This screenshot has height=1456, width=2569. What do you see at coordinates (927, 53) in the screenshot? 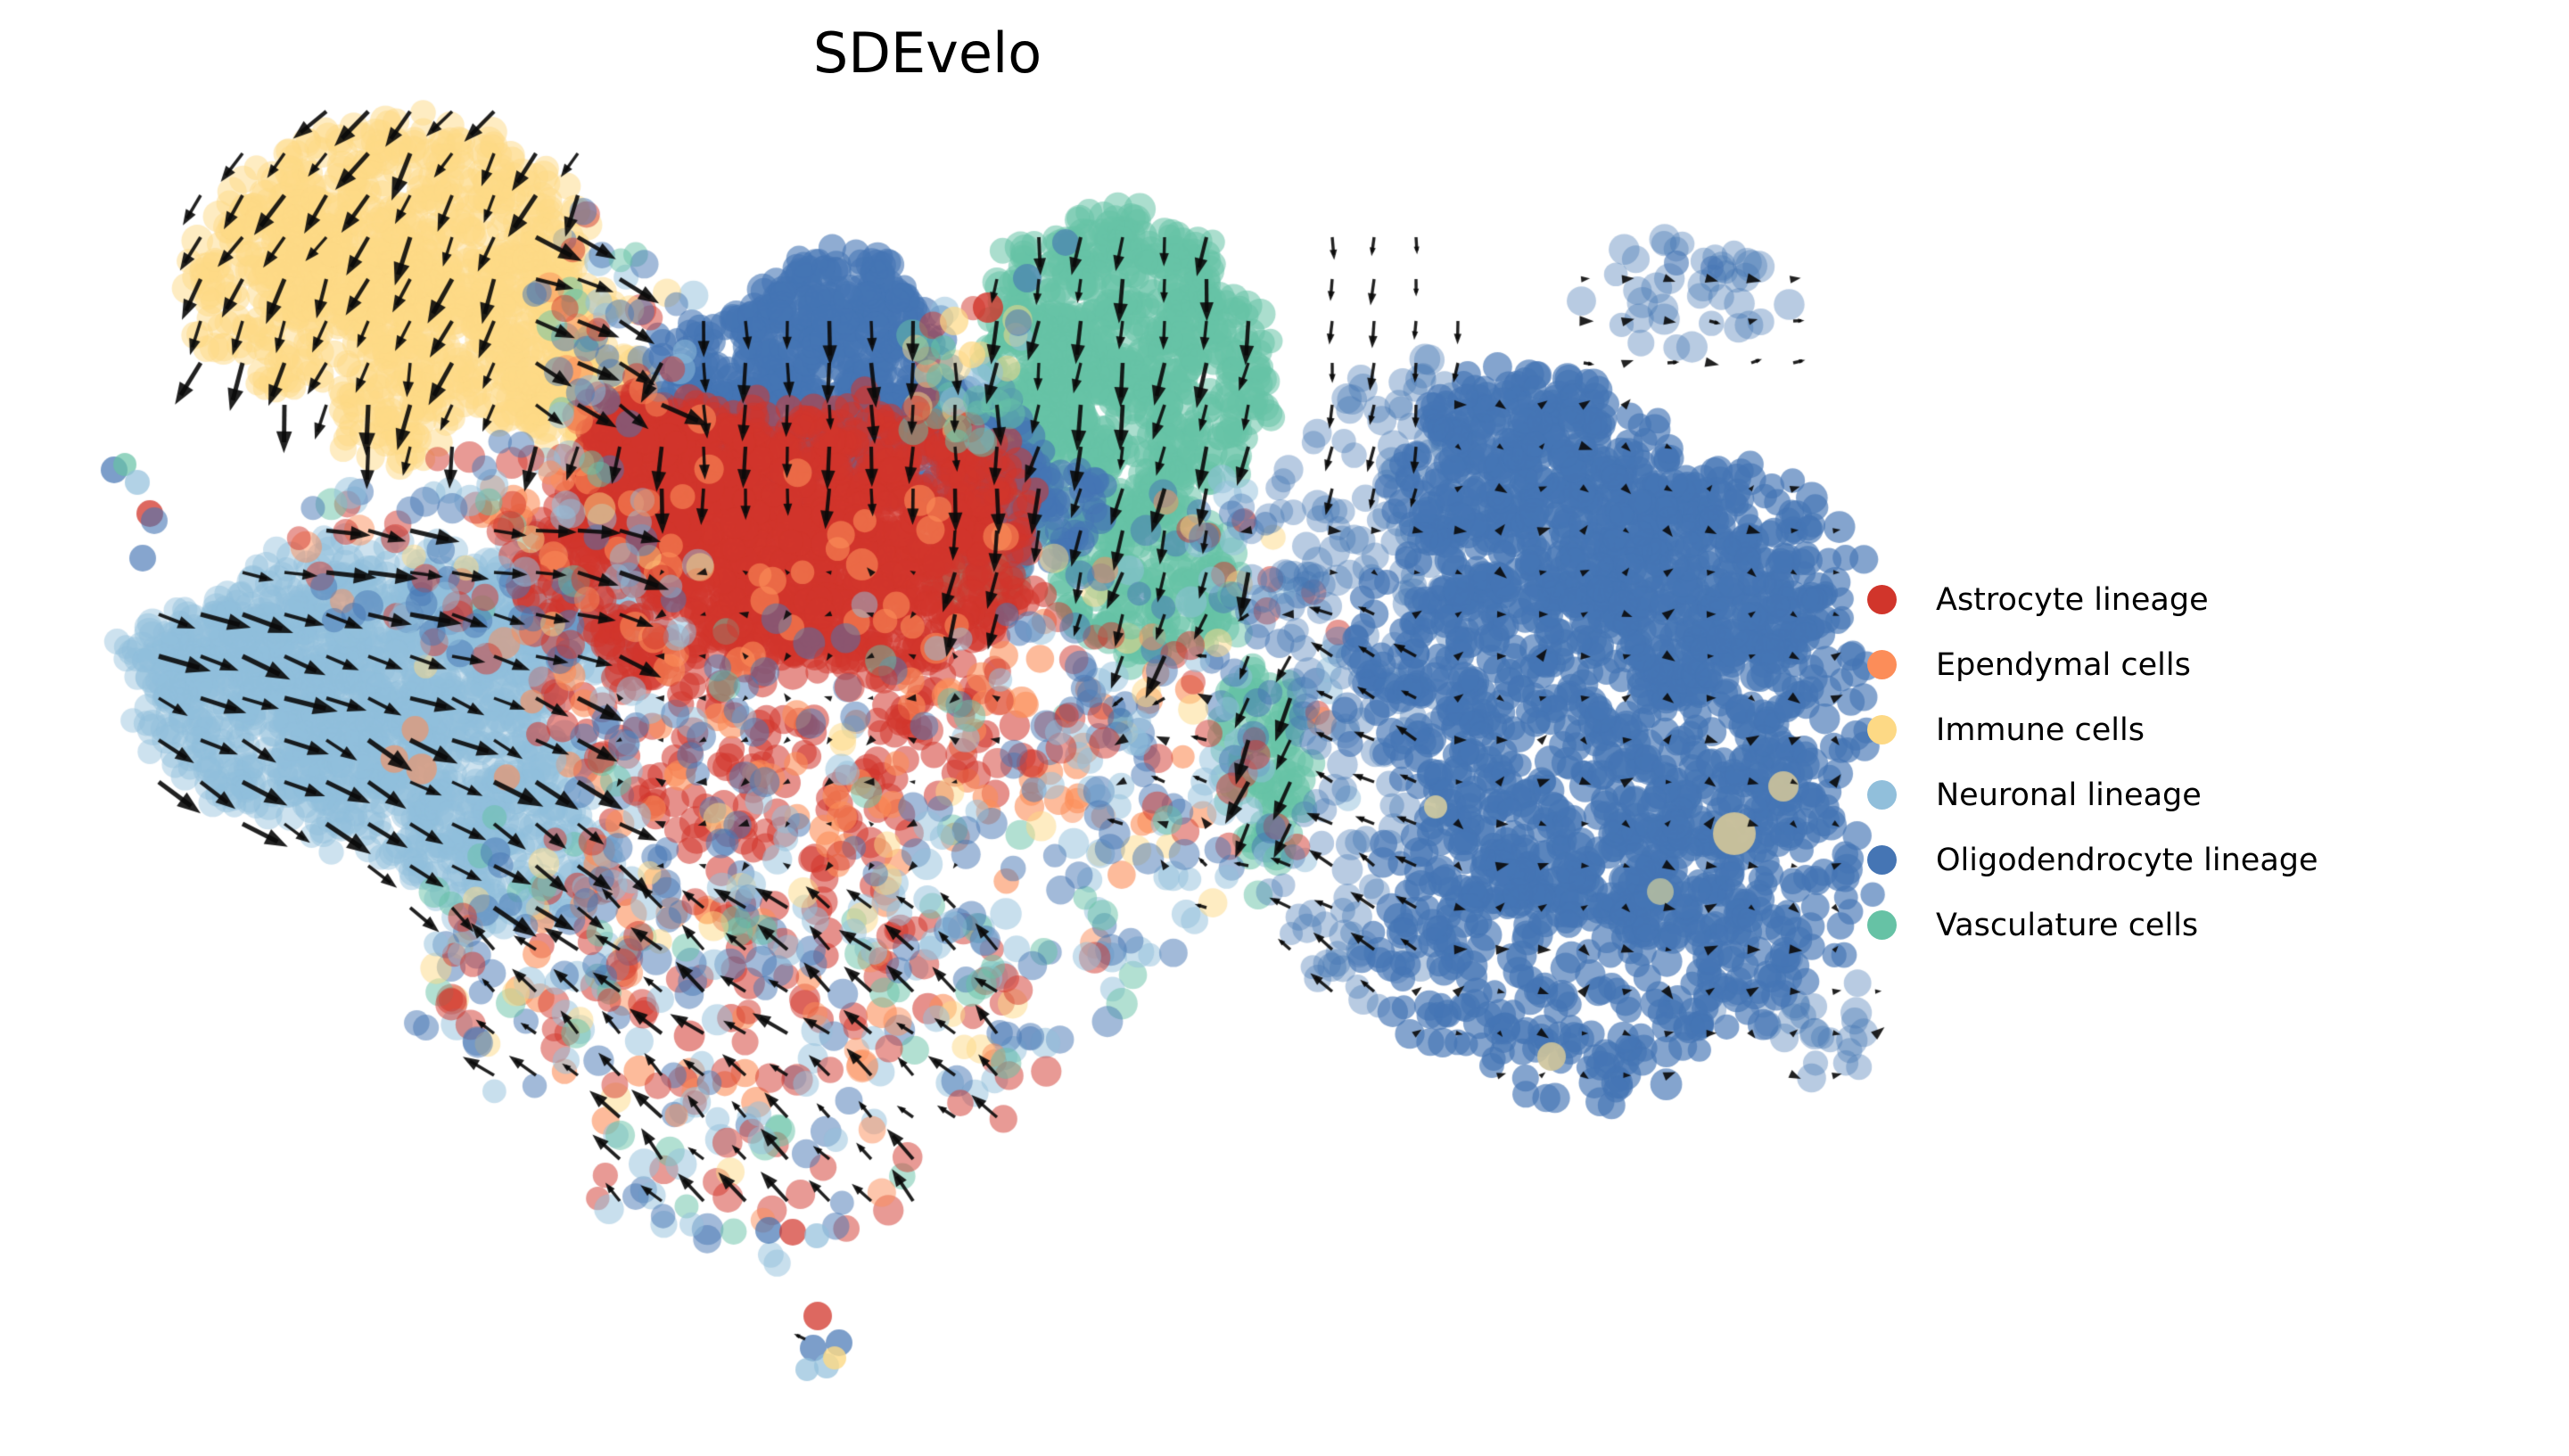
I see `chart-title: SDEvelo` at bounding box center [927, 53].